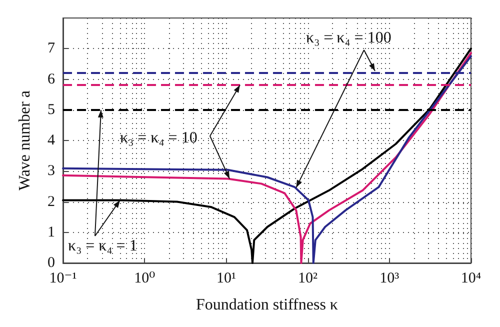 This screenshot has width=500, height=327. What do you see at coordinates (52, 79) in the screenshot?
I see `y-tick-label: 6` at bounding box center [52, 79].